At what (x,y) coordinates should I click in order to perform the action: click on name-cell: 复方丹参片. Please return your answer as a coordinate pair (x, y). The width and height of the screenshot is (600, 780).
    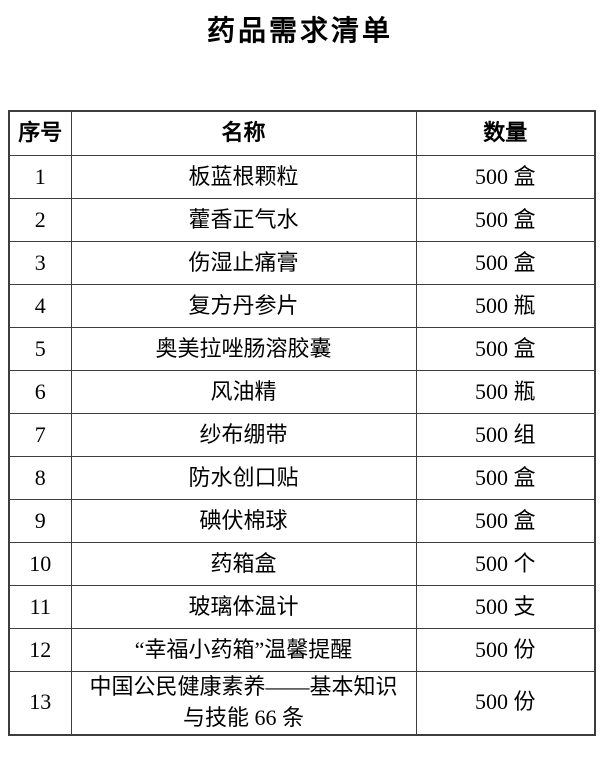
    Looking at the image, I should click on (243, 306).